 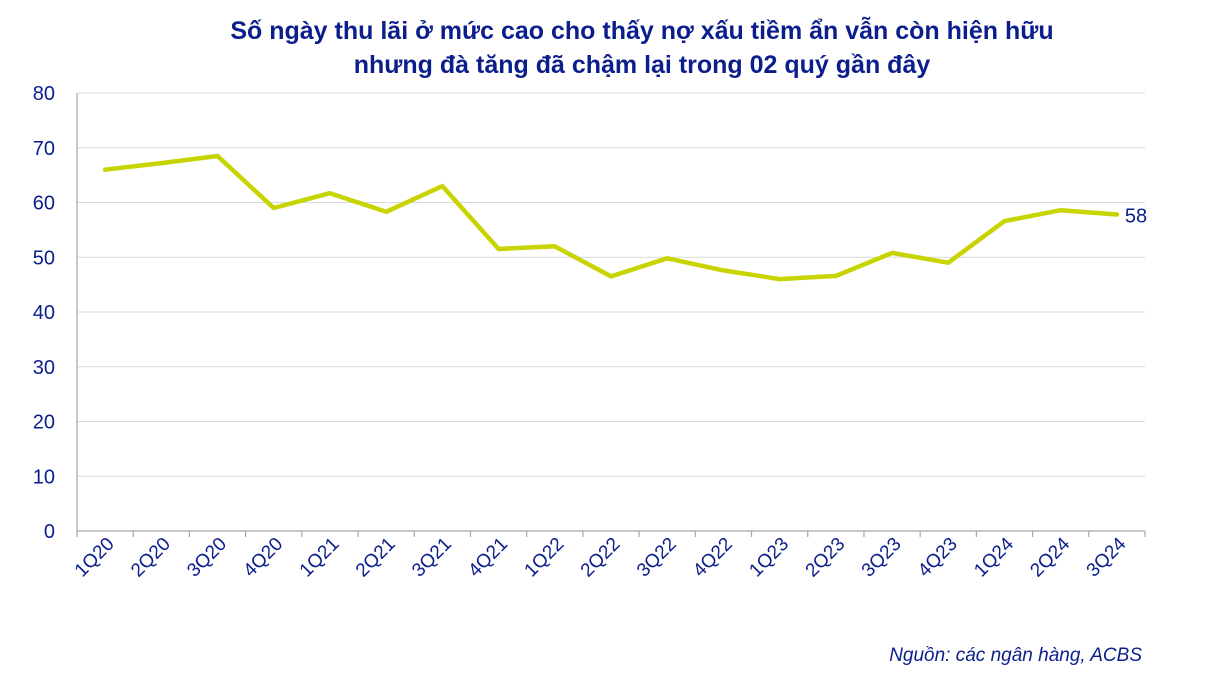 I want to click on y-tick-label: 10, so click(x=44, y=477).